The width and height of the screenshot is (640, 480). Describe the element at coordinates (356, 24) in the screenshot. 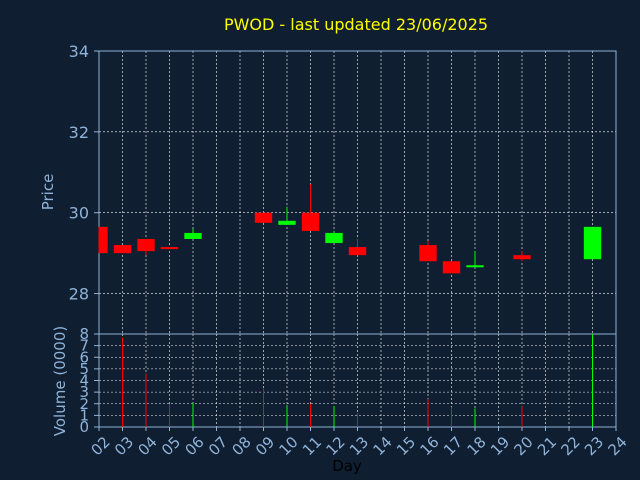

I see `chart-title: PWOD - last updated 23/06/2025` at that location.